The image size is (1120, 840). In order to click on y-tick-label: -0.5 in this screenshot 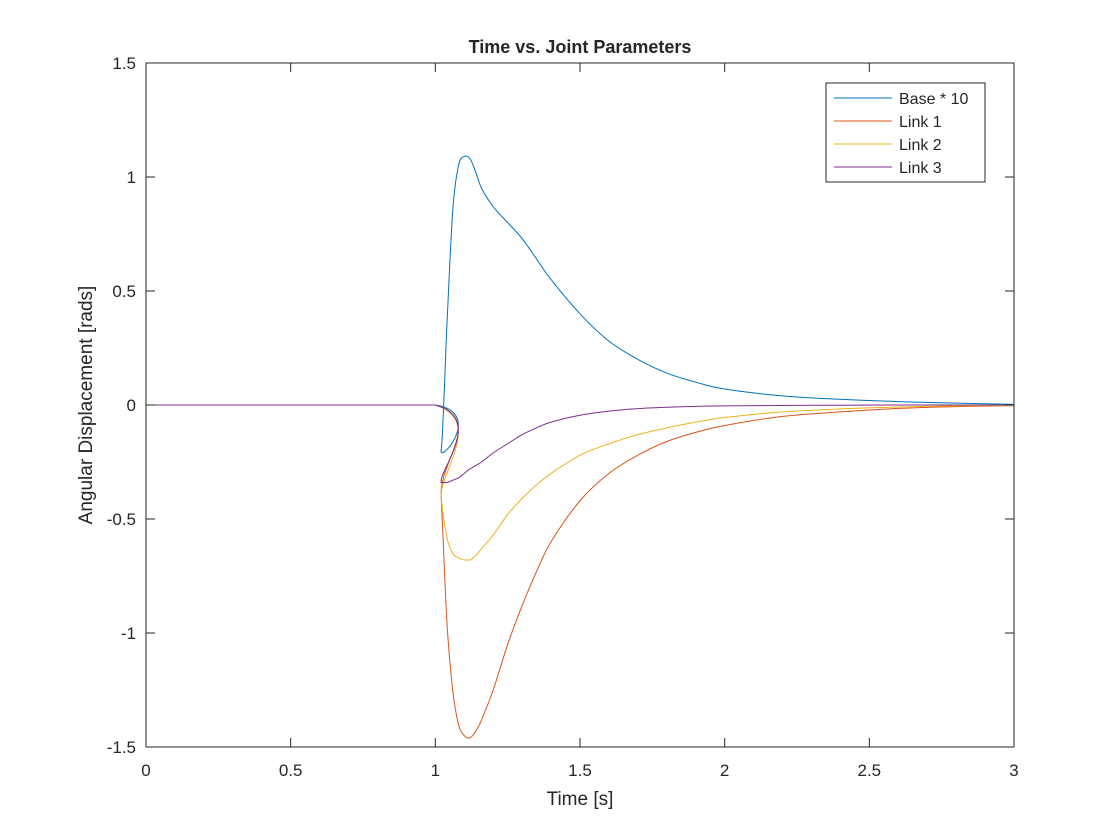, I will do `click(121, 519)`.